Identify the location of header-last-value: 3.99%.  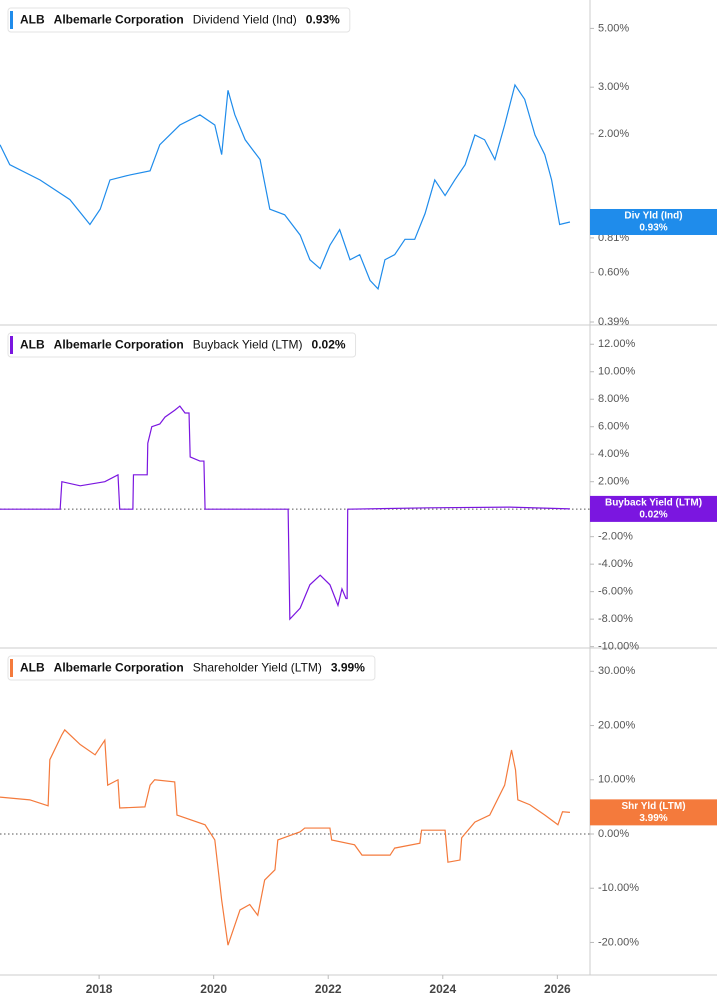
(348, 668).